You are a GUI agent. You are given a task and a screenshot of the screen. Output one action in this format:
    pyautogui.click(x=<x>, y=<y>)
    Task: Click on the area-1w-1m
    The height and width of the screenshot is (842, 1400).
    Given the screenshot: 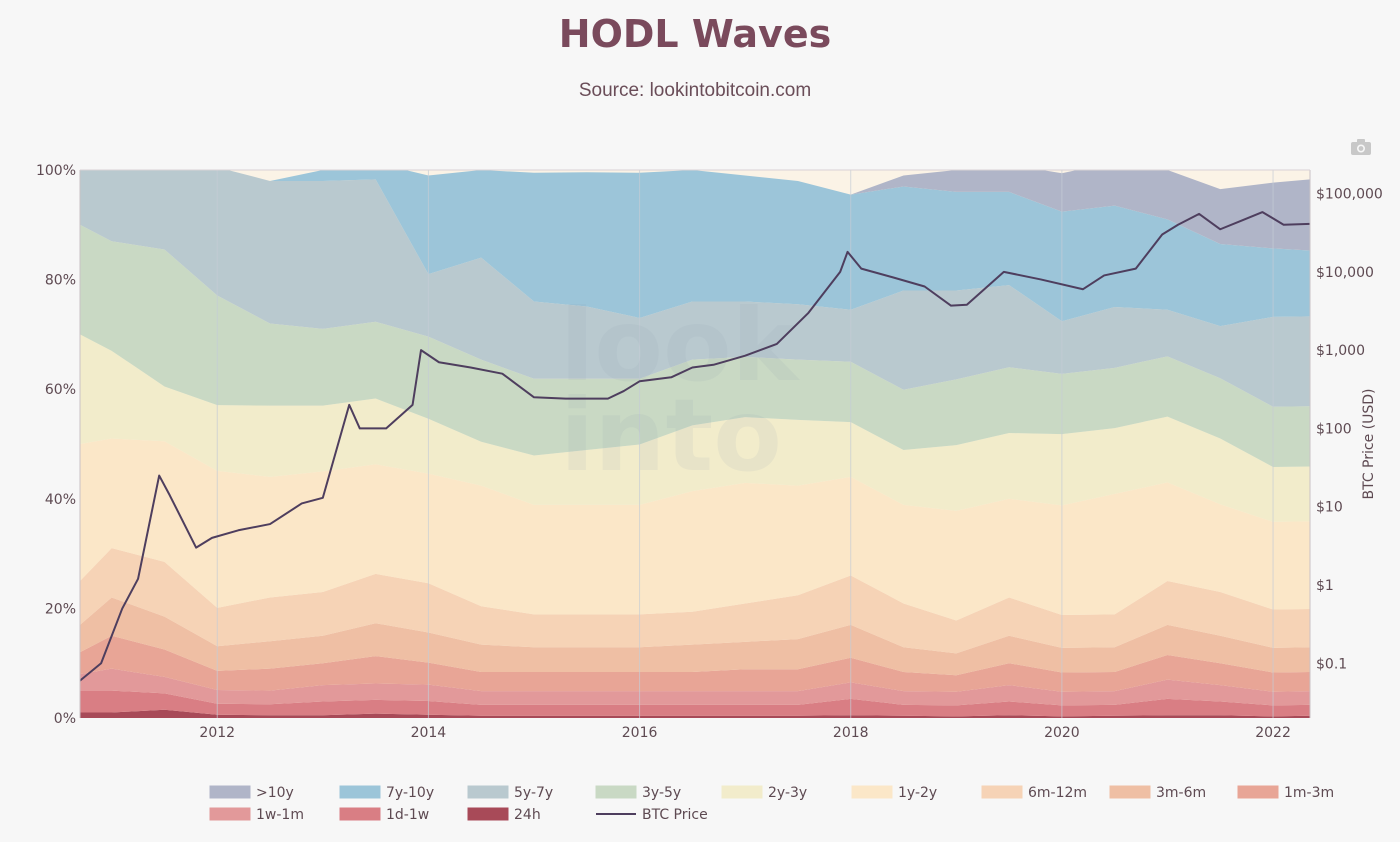 What is the action you would take?
    pyautogui.click(x=695, y=687)
    